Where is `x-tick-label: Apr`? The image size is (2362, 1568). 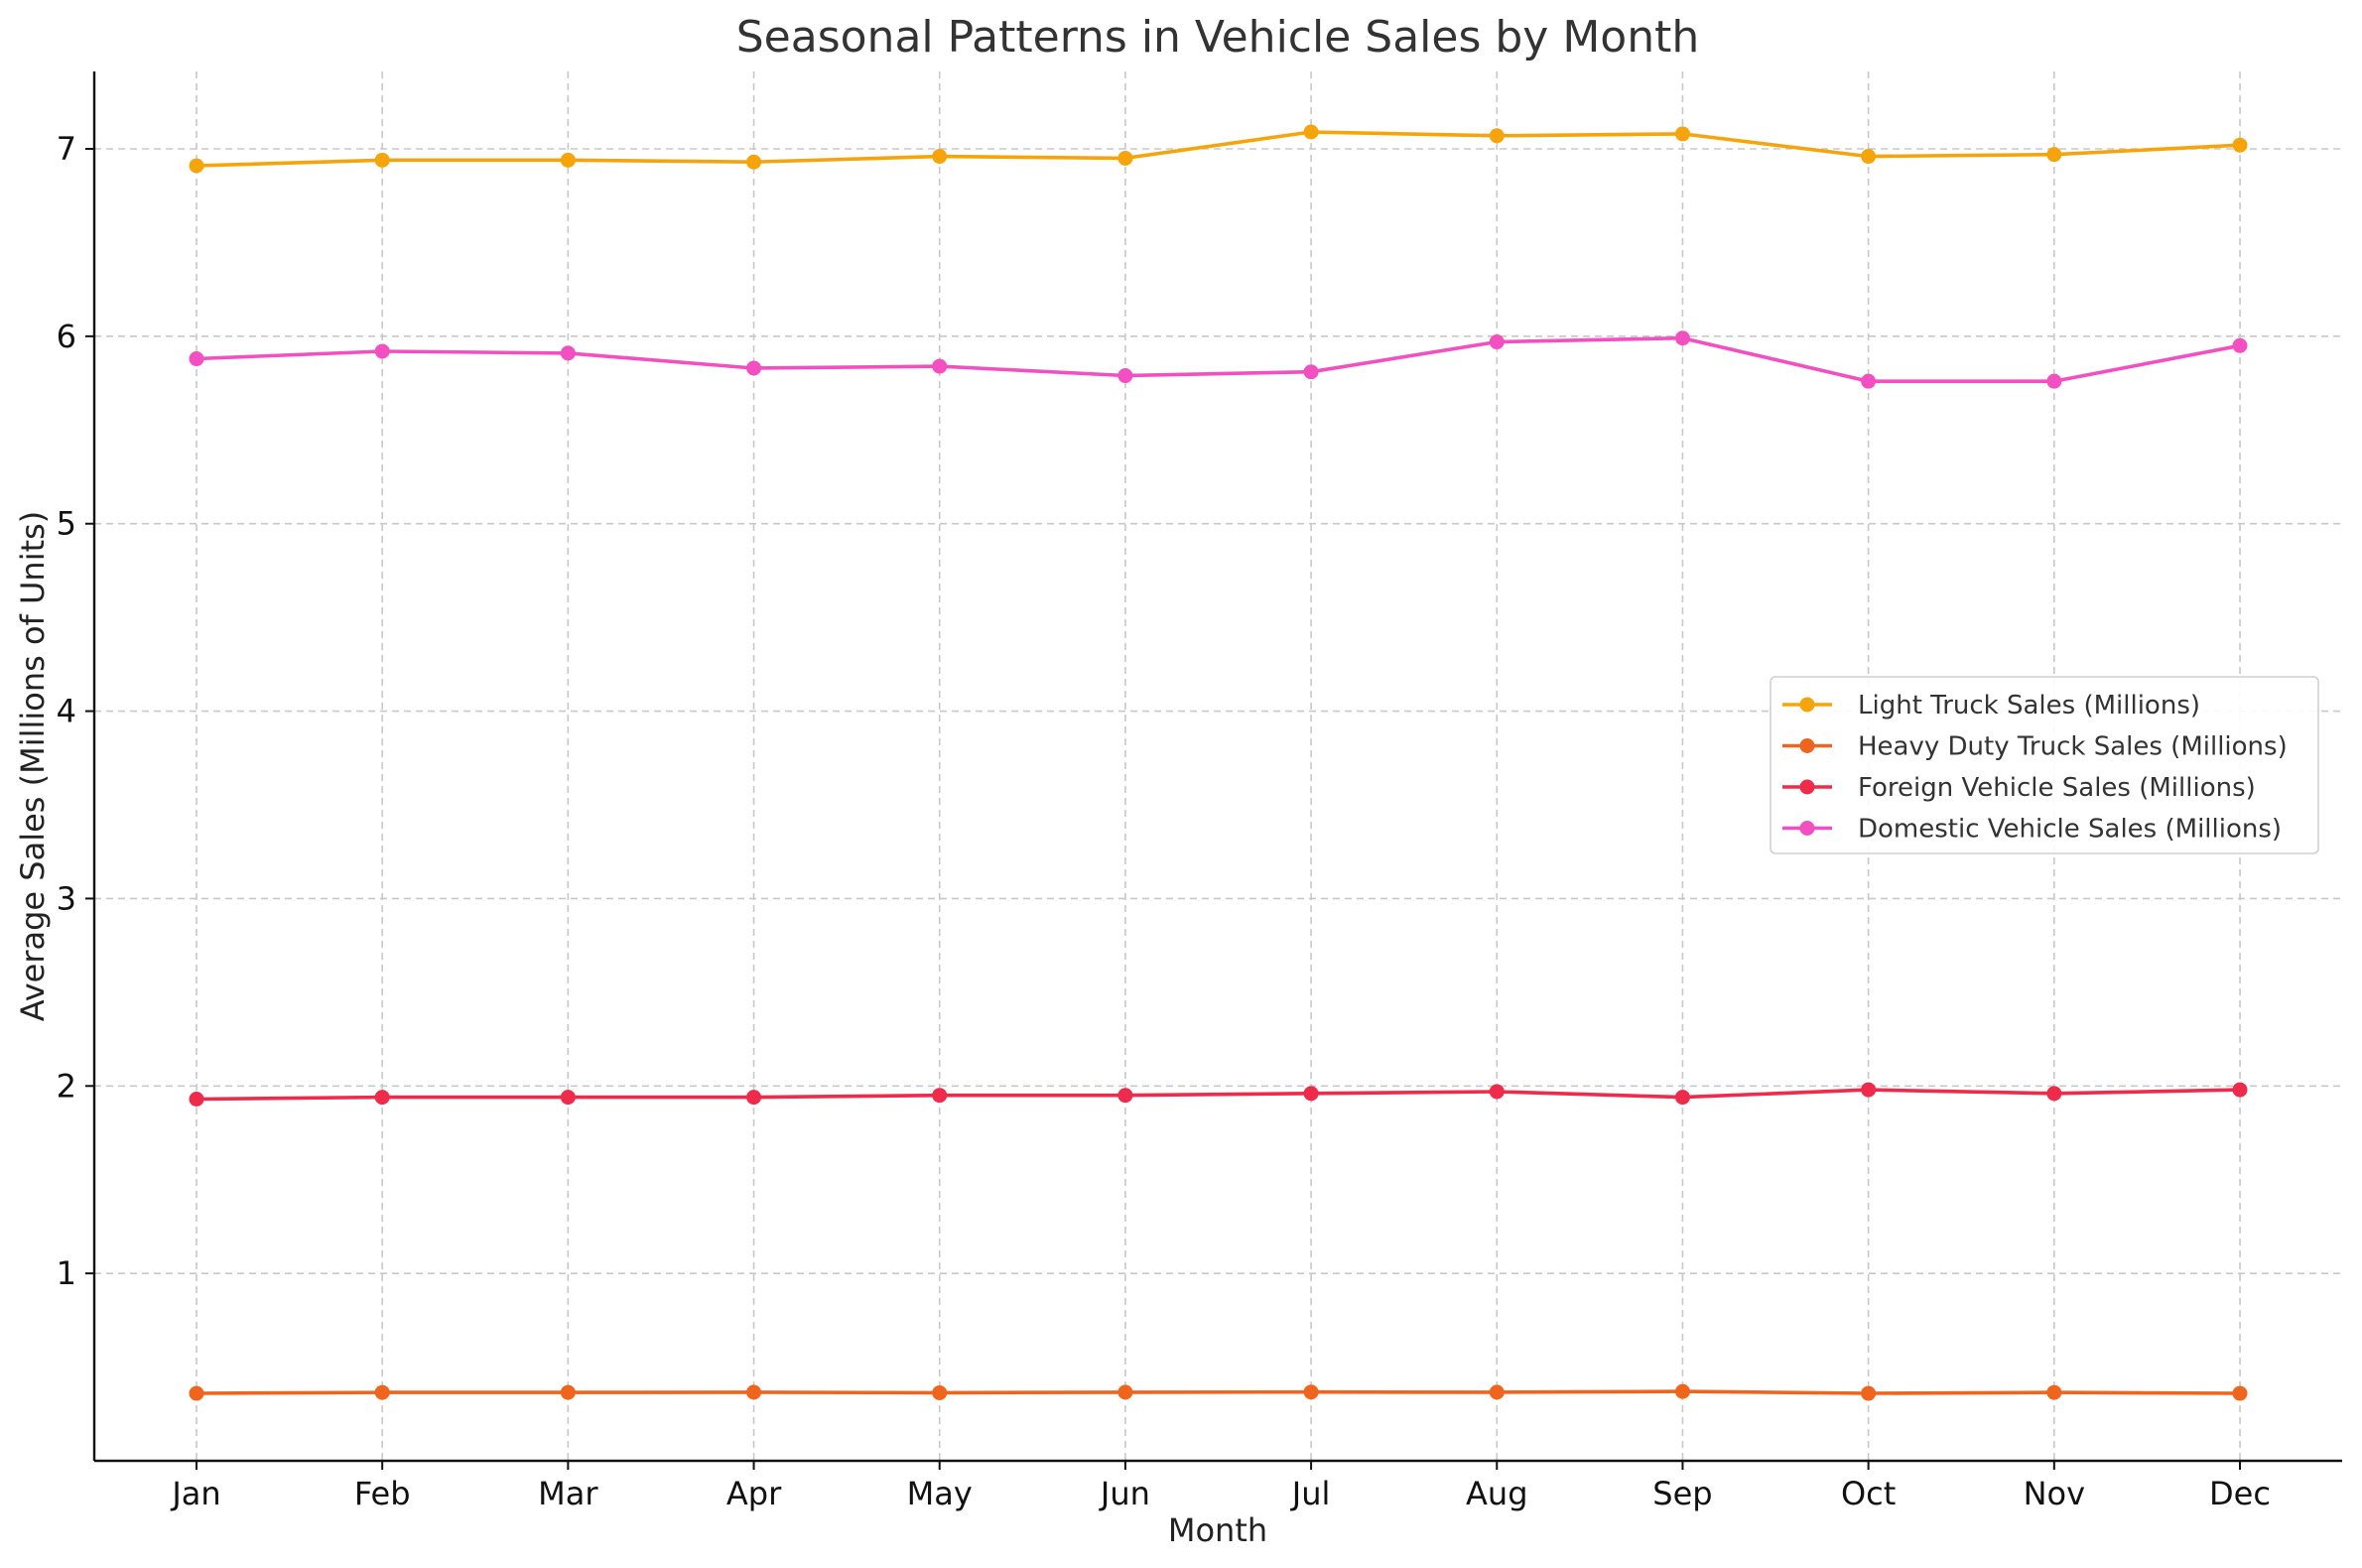
x-tick-label: Apr is located at coordinates (754, 1493).